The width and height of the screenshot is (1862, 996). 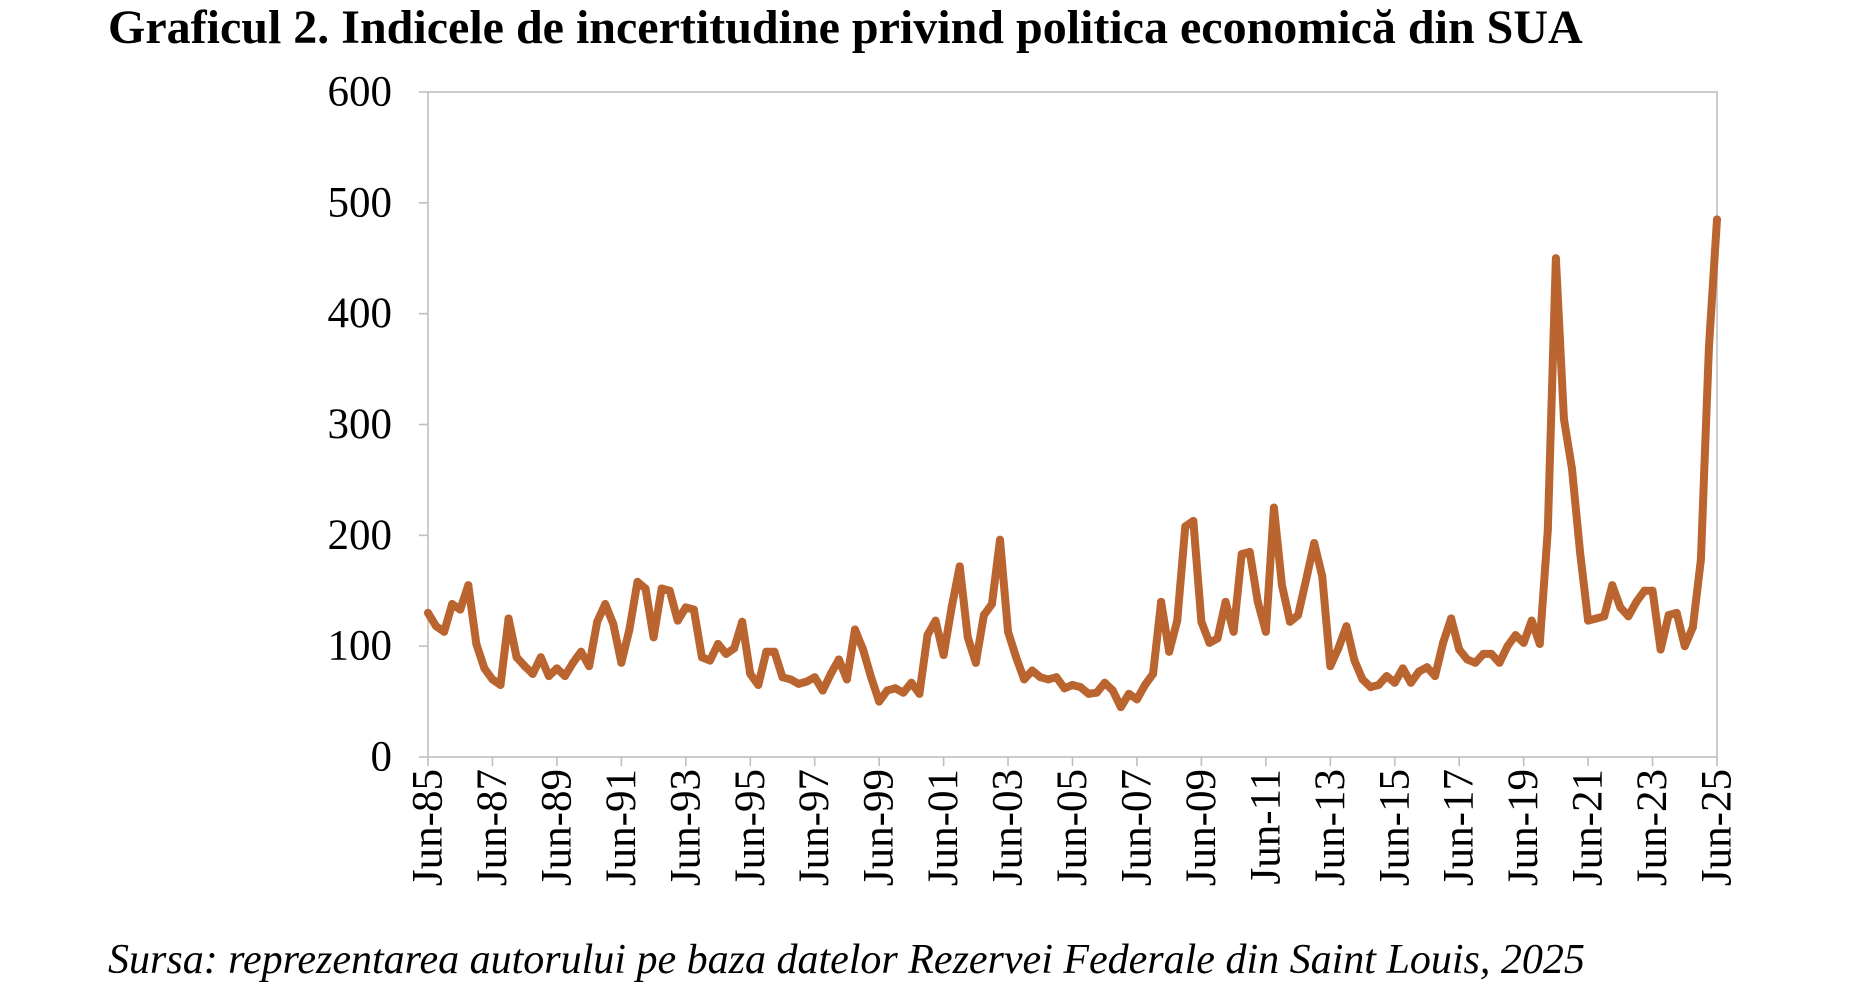 What do you see at coordinates (814, 827) in the screenshot?
I see `x-tick-label: Jun-97` at bounding box center [814, 827].